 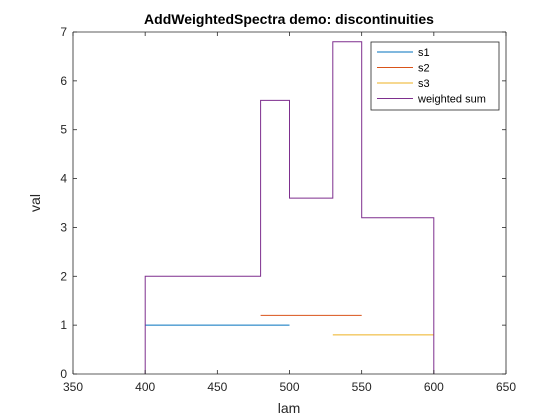 What do you see at coordinates (63, 81) in the screenshot?
I see `y-tick-label: 6` at bounding box center [63, 81].